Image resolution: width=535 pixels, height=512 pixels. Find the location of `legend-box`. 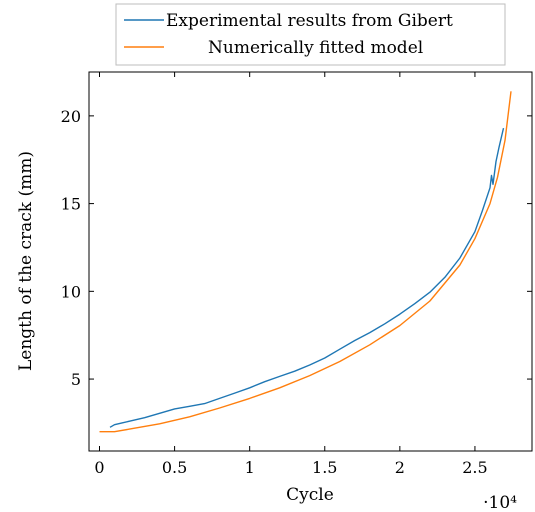

legend-box is located at coordinates (310, 34).